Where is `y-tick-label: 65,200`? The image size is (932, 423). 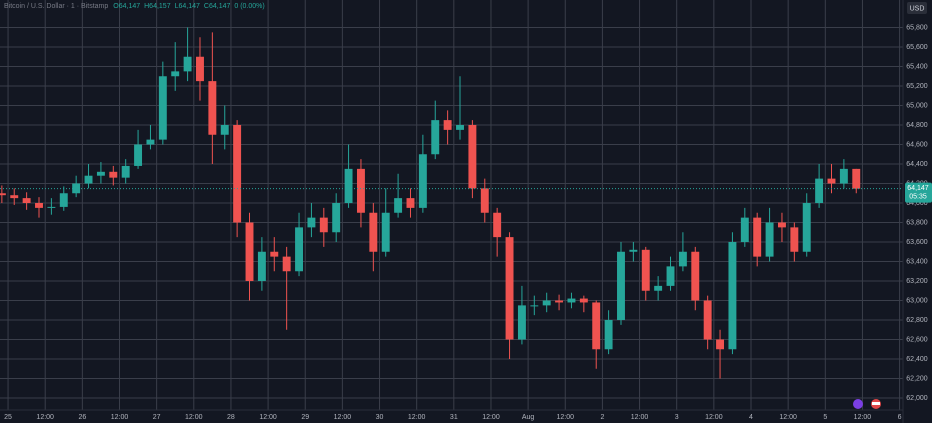 y-tick-label: 65,200 is located at coordinates (917, 86).